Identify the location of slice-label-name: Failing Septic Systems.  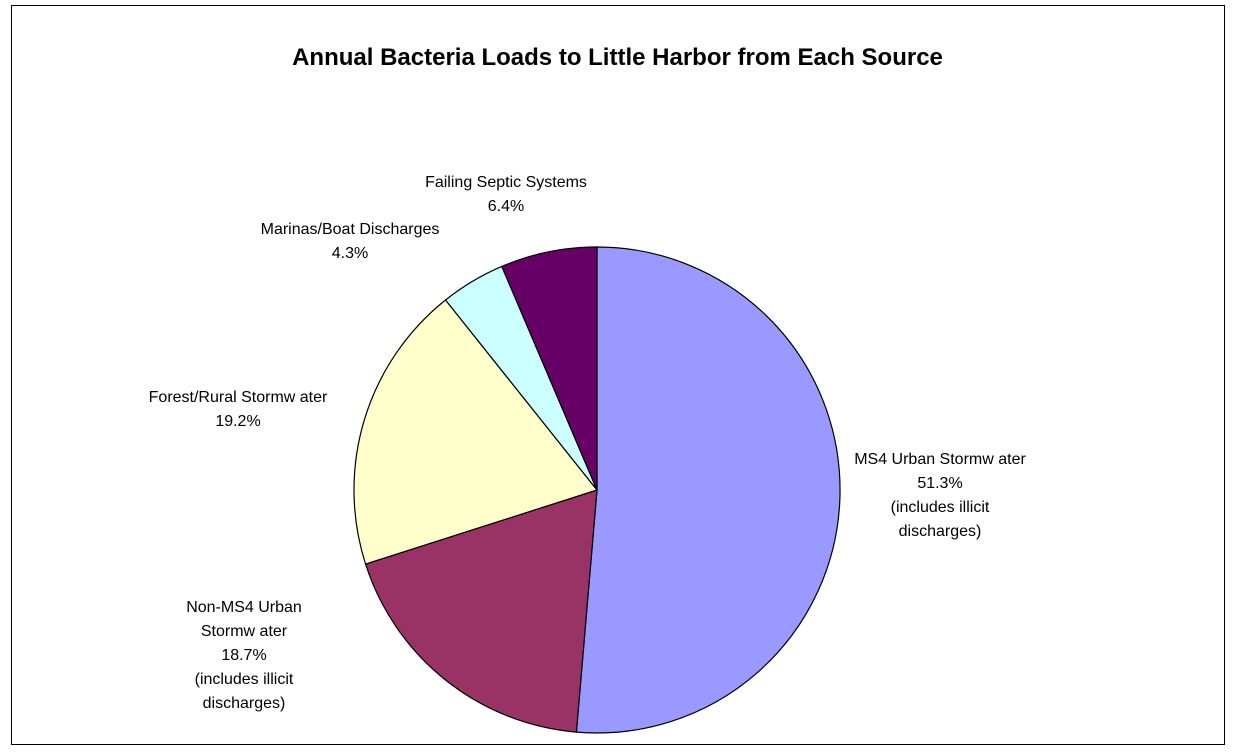
(506, 182).